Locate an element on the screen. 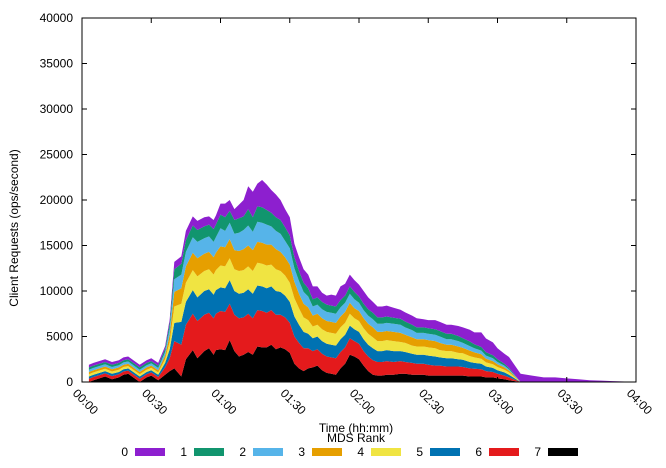 The width and height of the screenshot is (666, 468). legend-title: MDS Rank is located at coordinates (356, 438).